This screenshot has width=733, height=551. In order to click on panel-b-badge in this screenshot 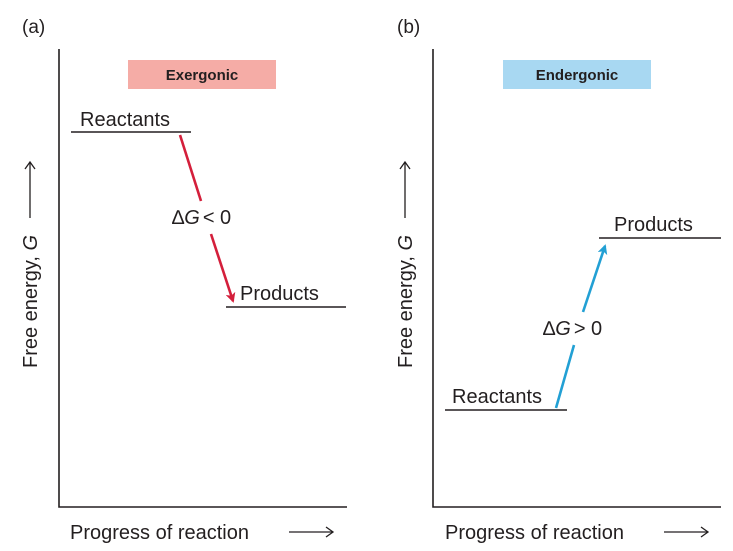, I will do `click(577, 74)`.